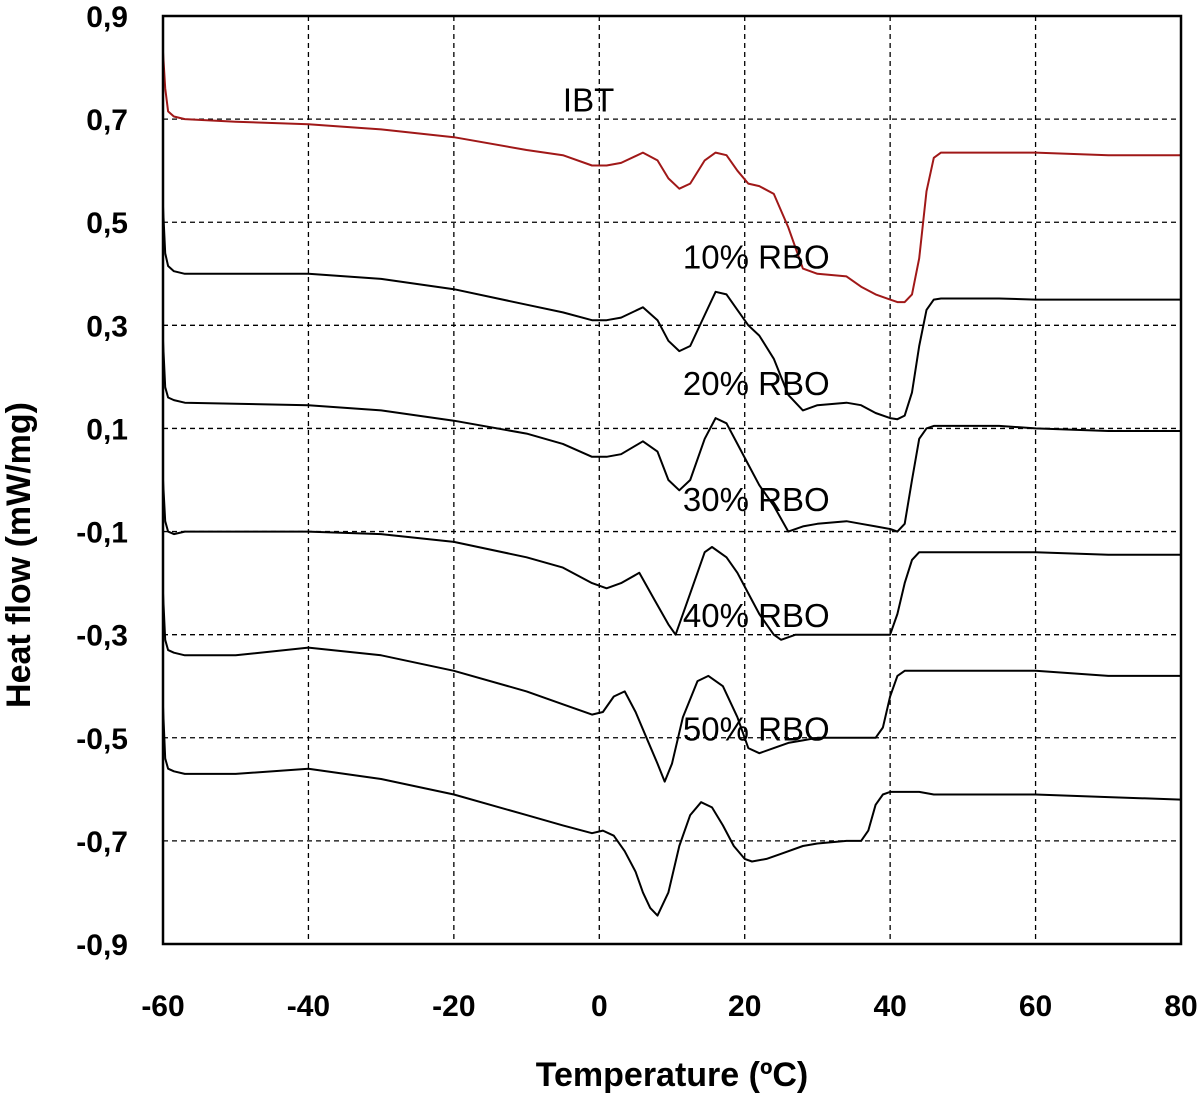 The image size is (1200, 1097). I want to click on x-tick-label: 80, so click(1180, 1006).